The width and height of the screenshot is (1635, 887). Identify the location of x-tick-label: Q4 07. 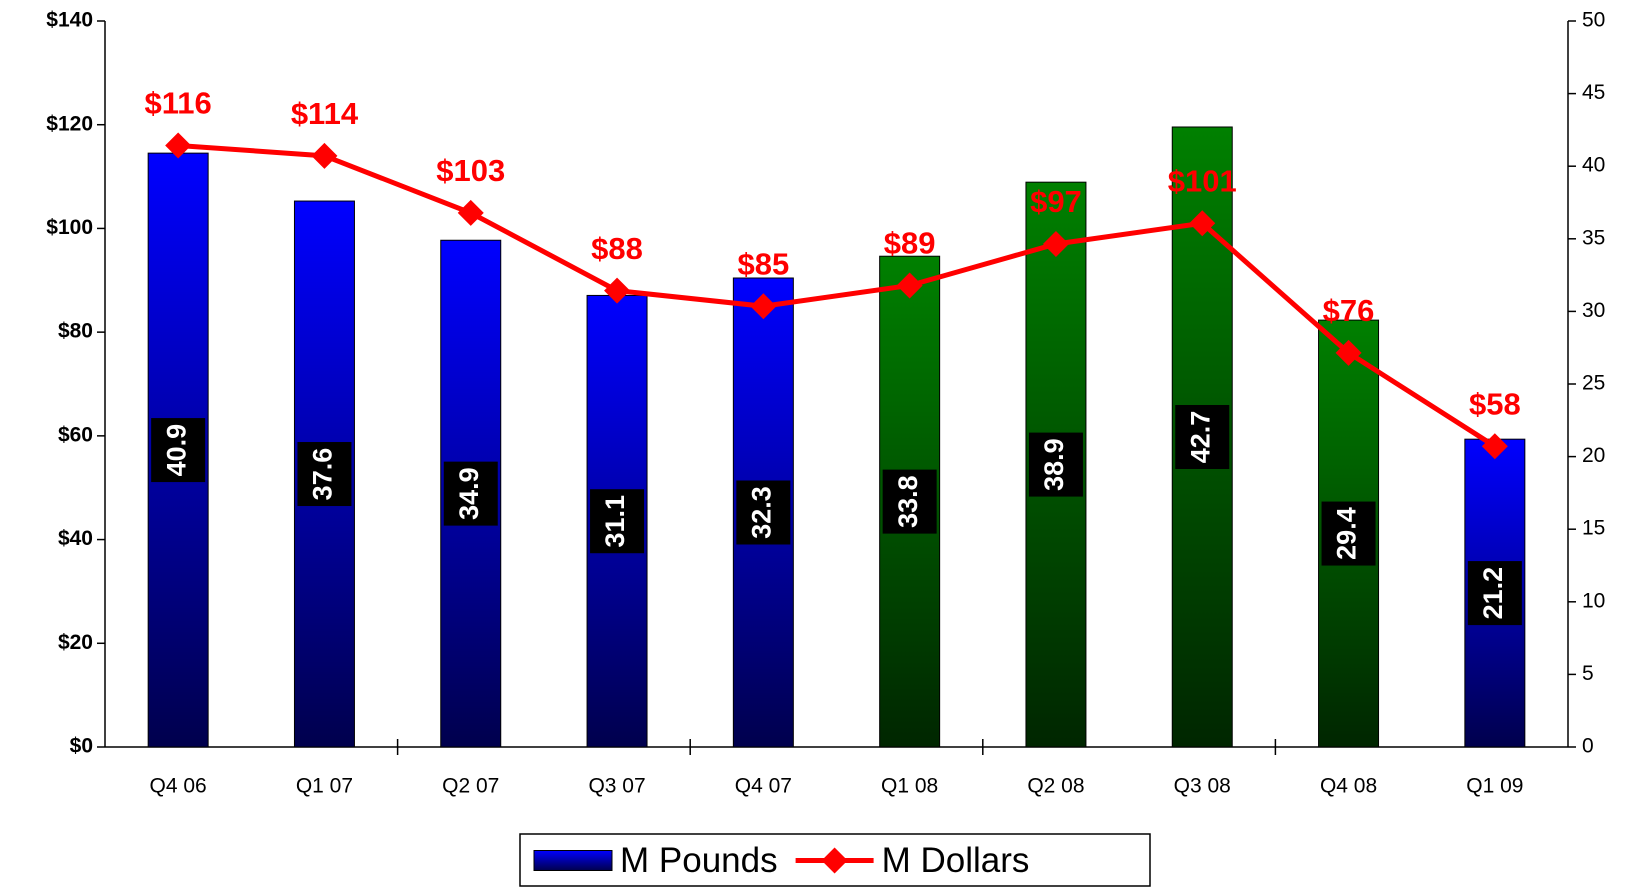
(763, 786).